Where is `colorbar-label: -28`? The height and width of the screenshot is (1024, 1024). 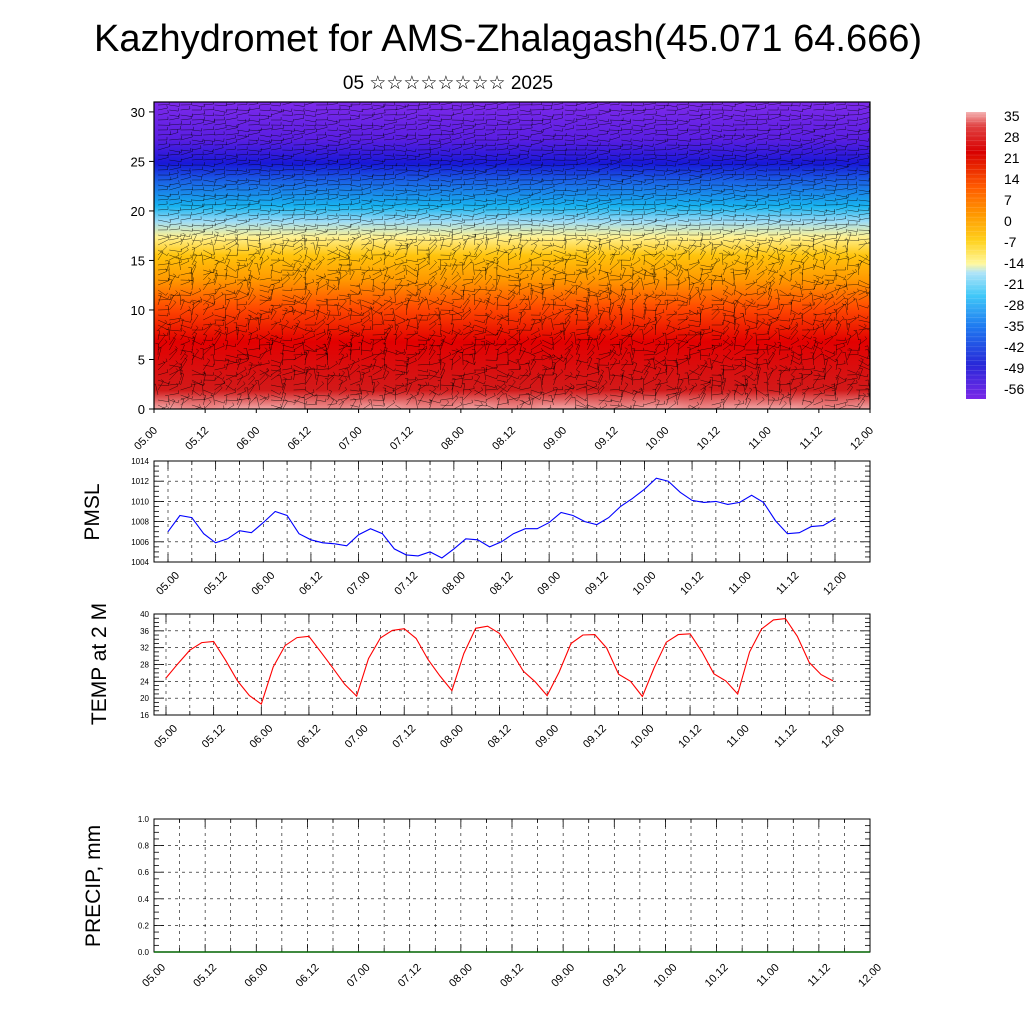
colorbar-label: -28 is located at coordinates (1014, 305).